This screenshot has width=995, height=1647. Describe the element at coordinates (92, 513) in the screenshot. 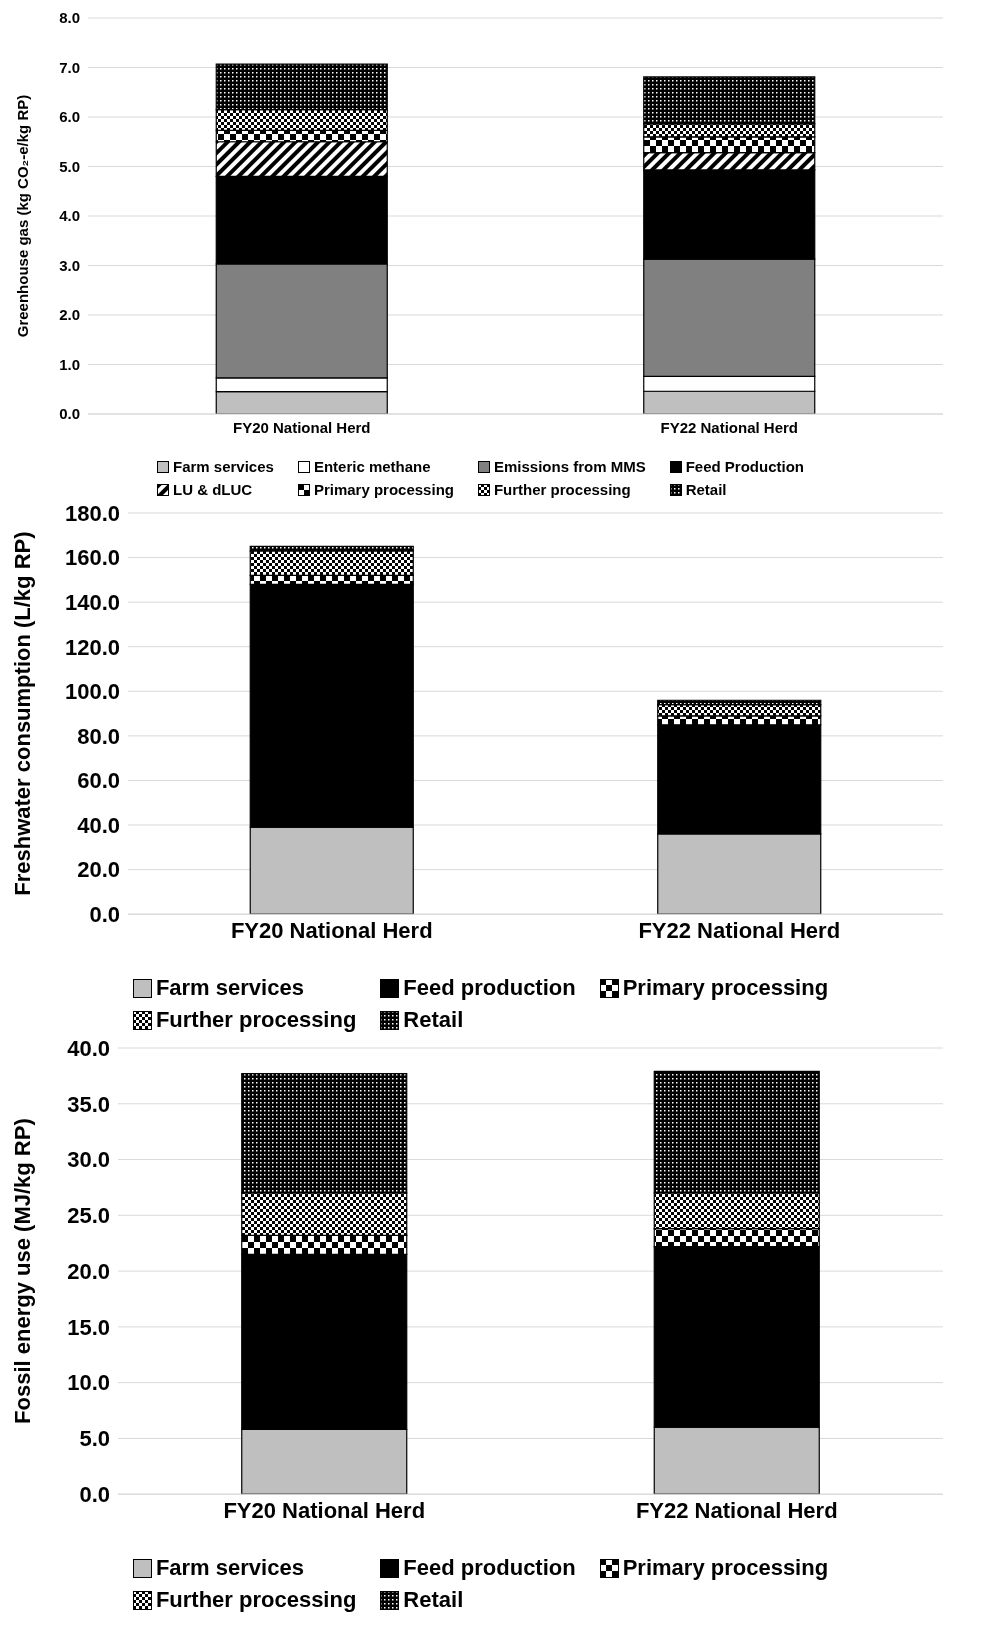

I see `y-tick-label: 180.0` at that location.